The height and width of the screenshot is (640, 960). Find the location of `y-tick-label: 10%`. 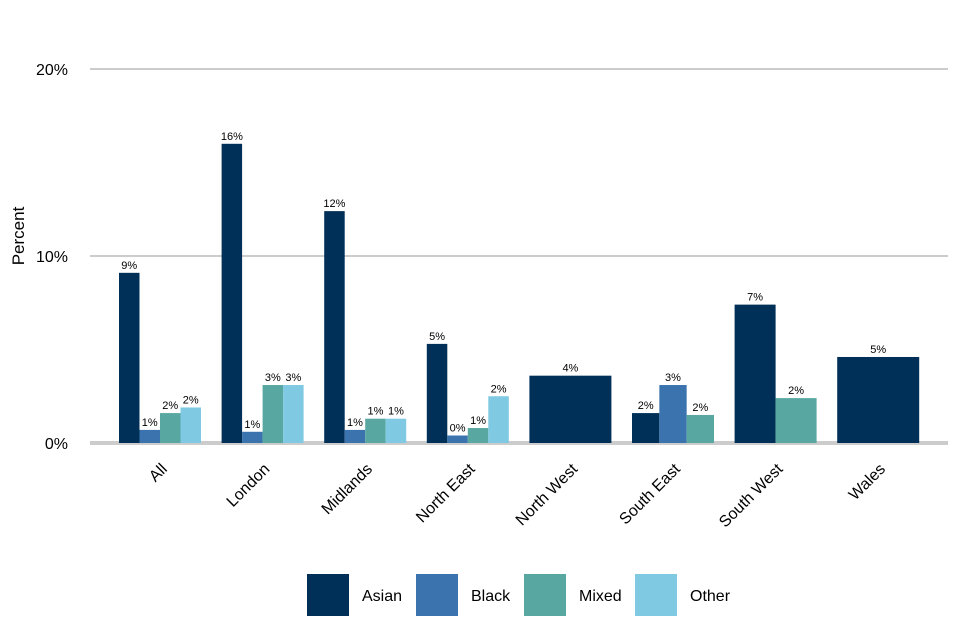

y-tick-label: 10% is located at coordinates (52, 257).